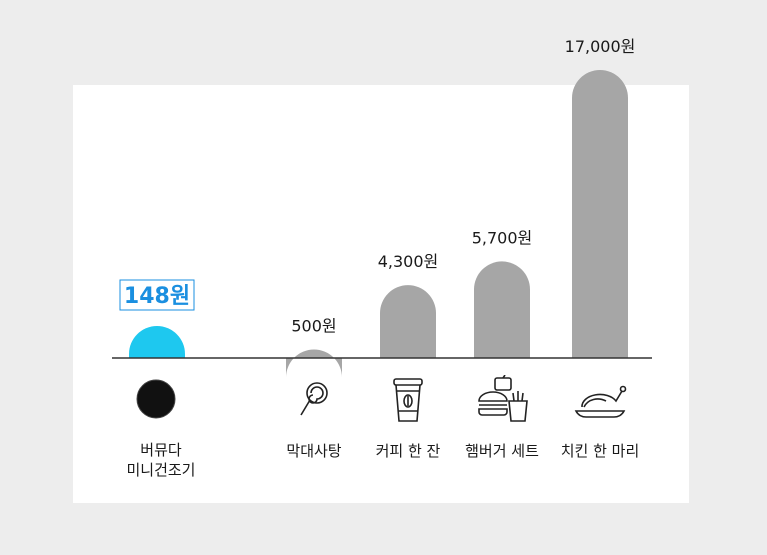 The image size is (767, 555). I want to click on value-label: 500원, so click(313, 326).